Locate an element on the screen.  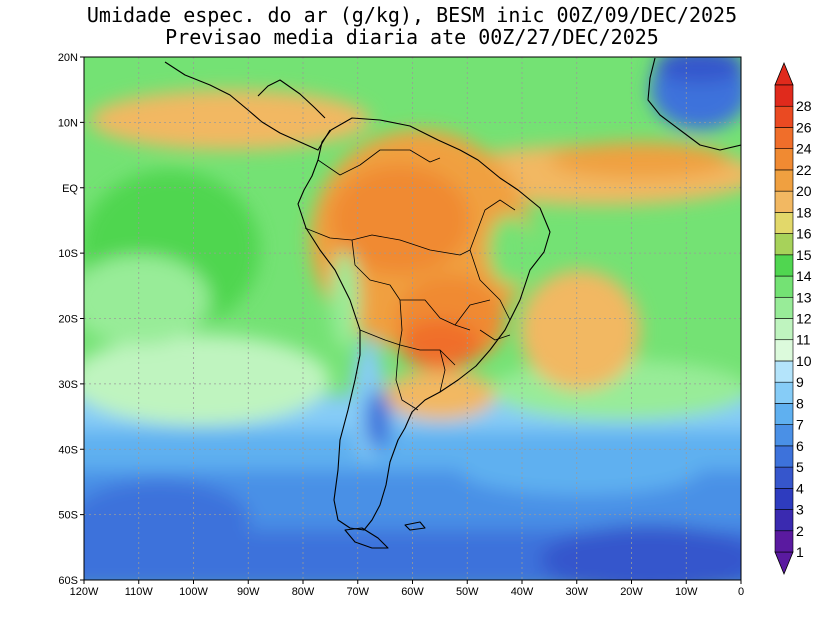
field-patch-sw-deep is located at coordinates (167, 520).